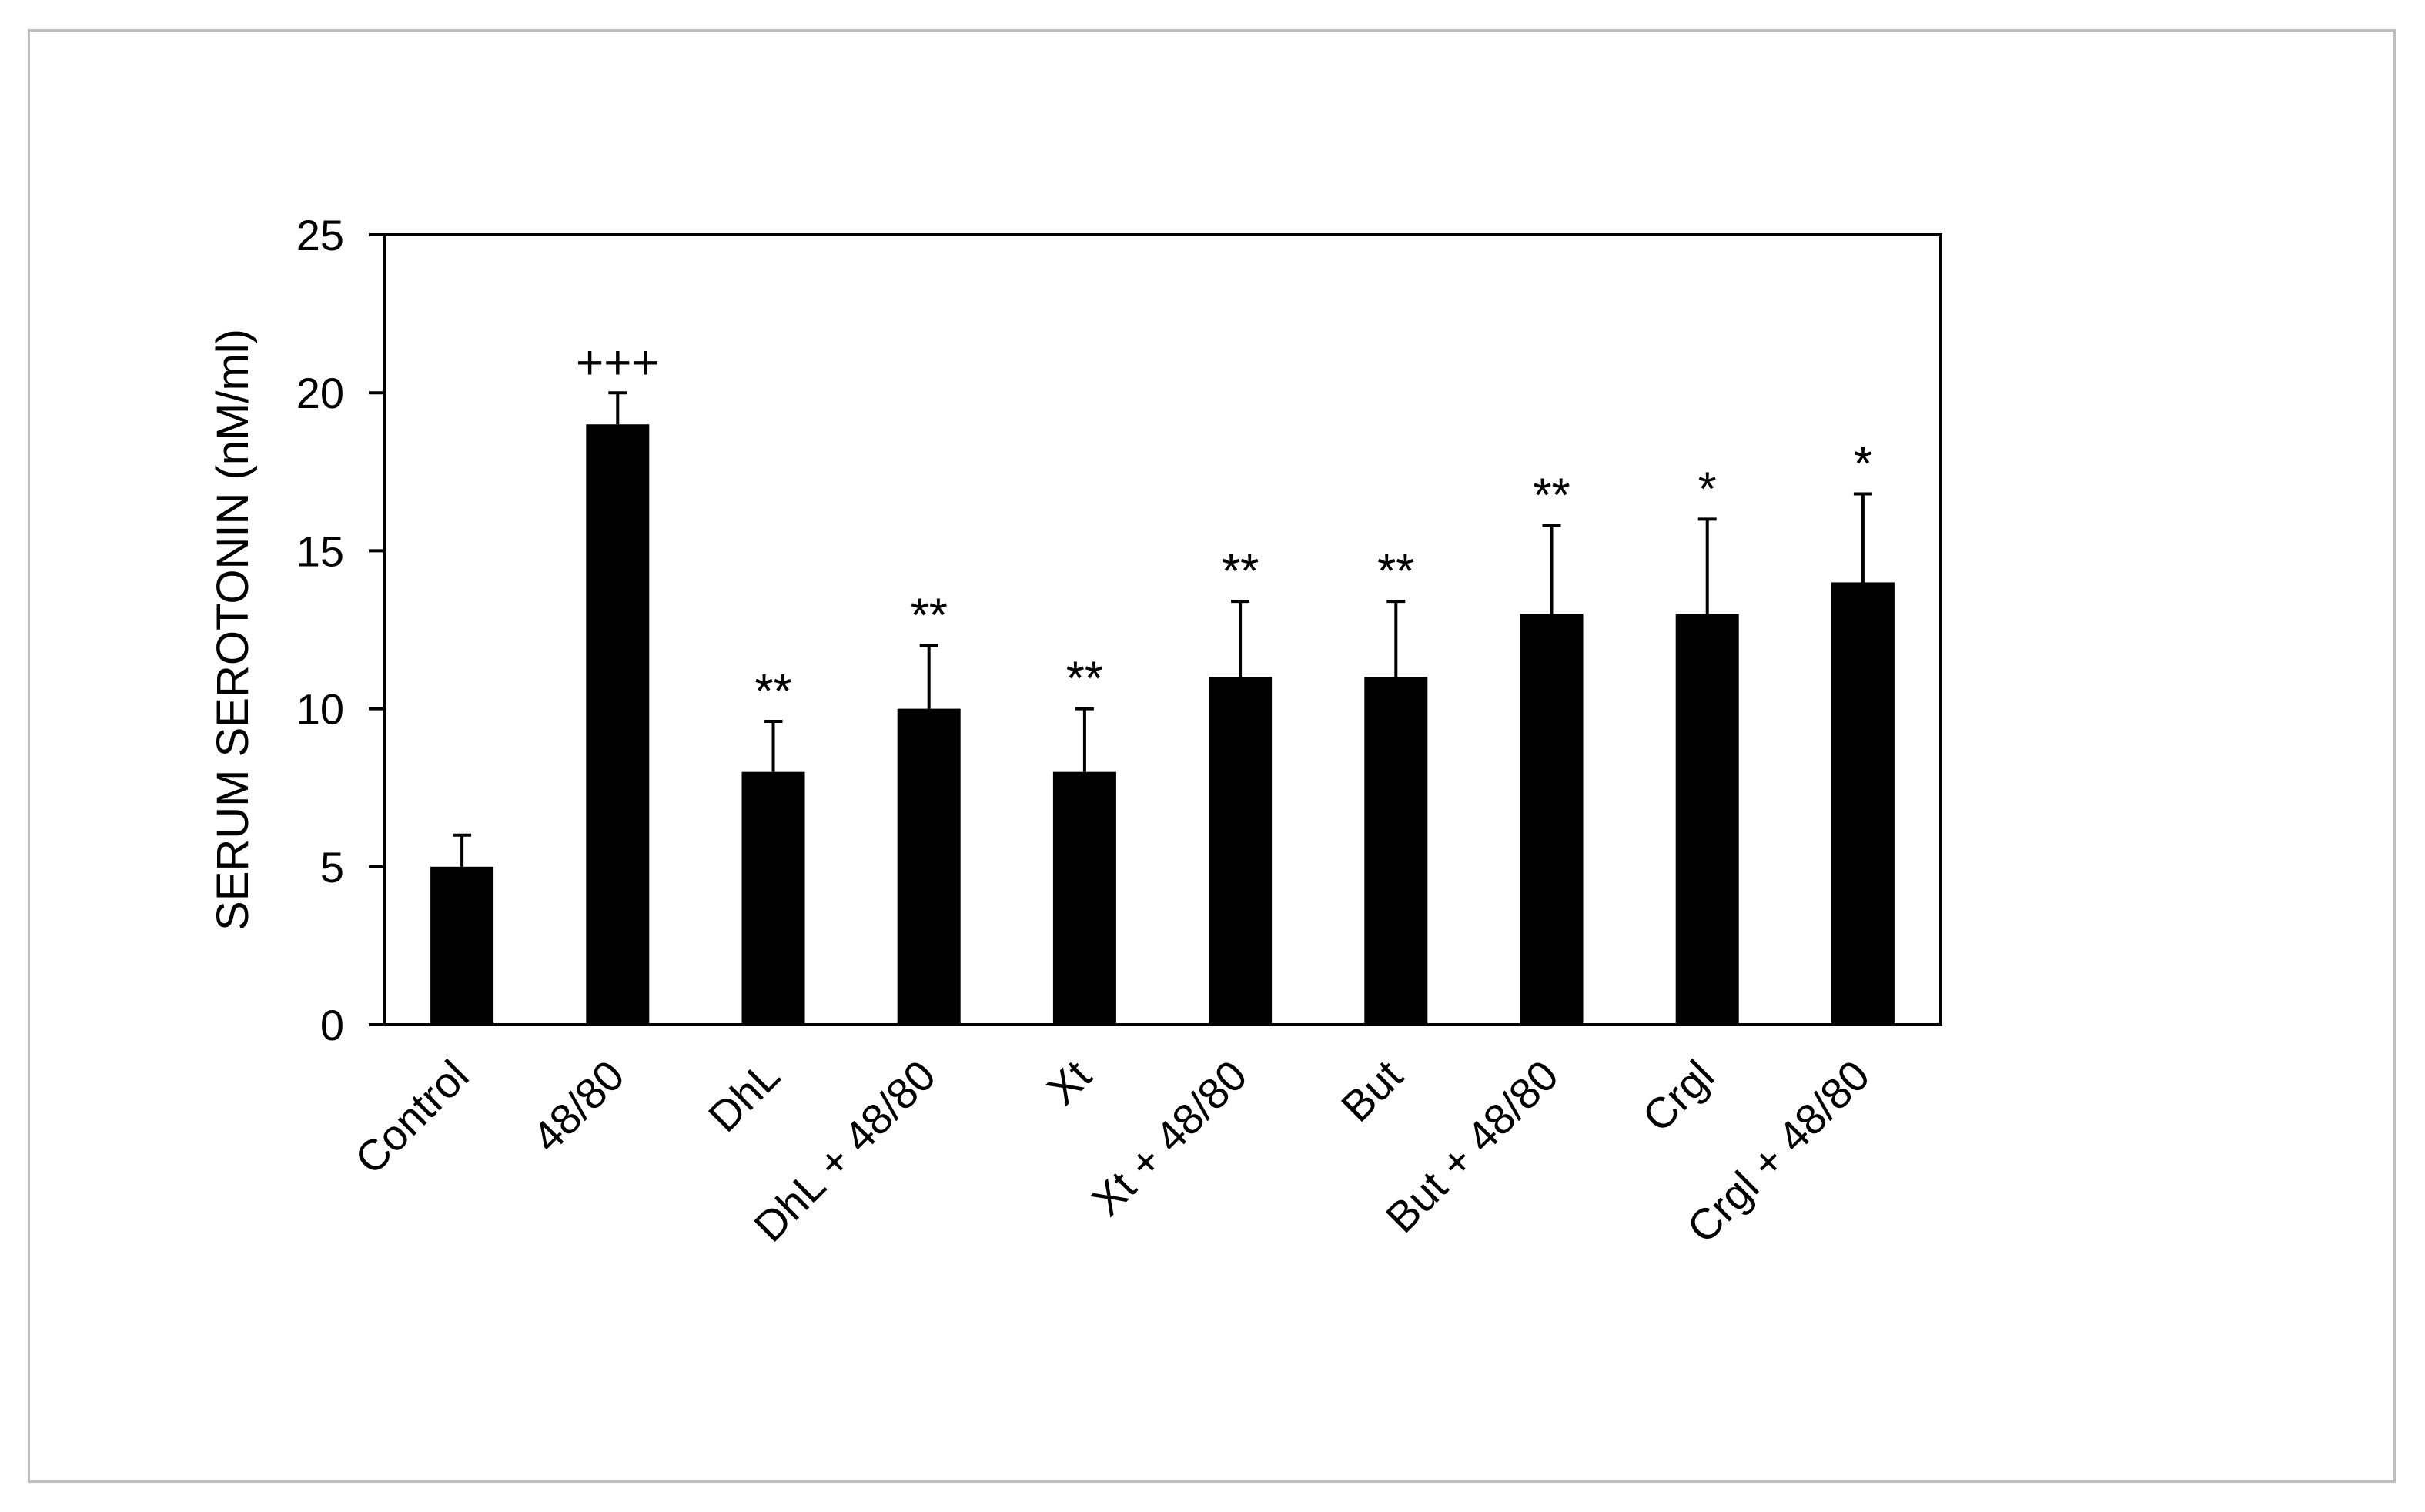 This screenshot has height=1512, width=2425. Describe the element at coordinates (320, 709) in the screenshot. I see `y-tick-label: 10` at that location.